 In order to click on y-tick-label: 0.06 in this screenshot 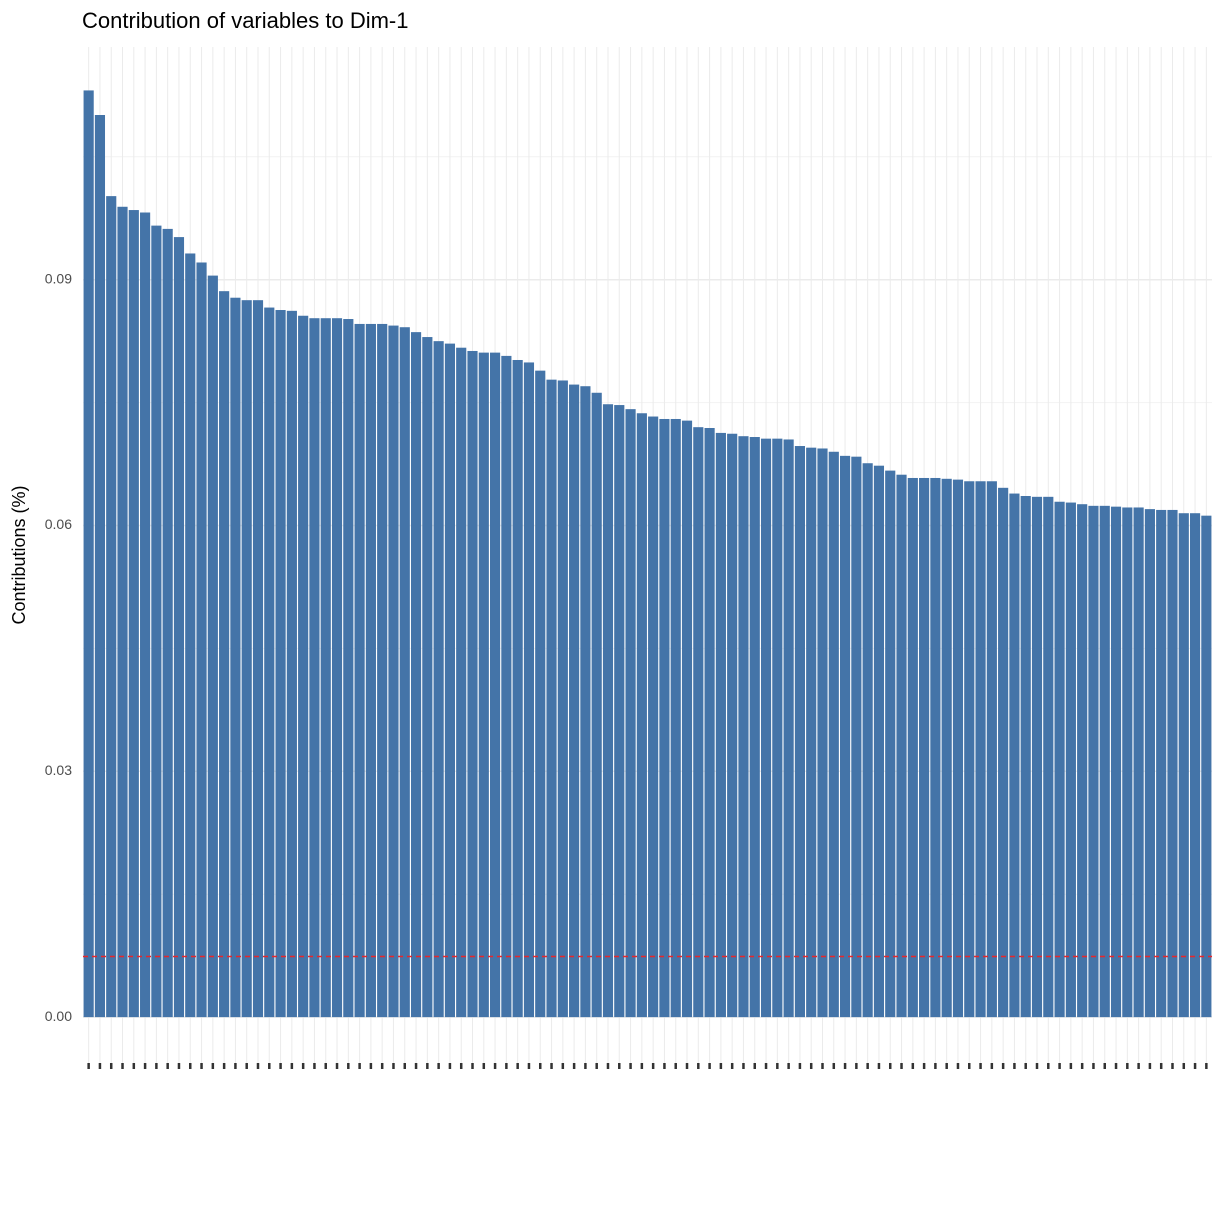, I will do `click(58, 524)`.